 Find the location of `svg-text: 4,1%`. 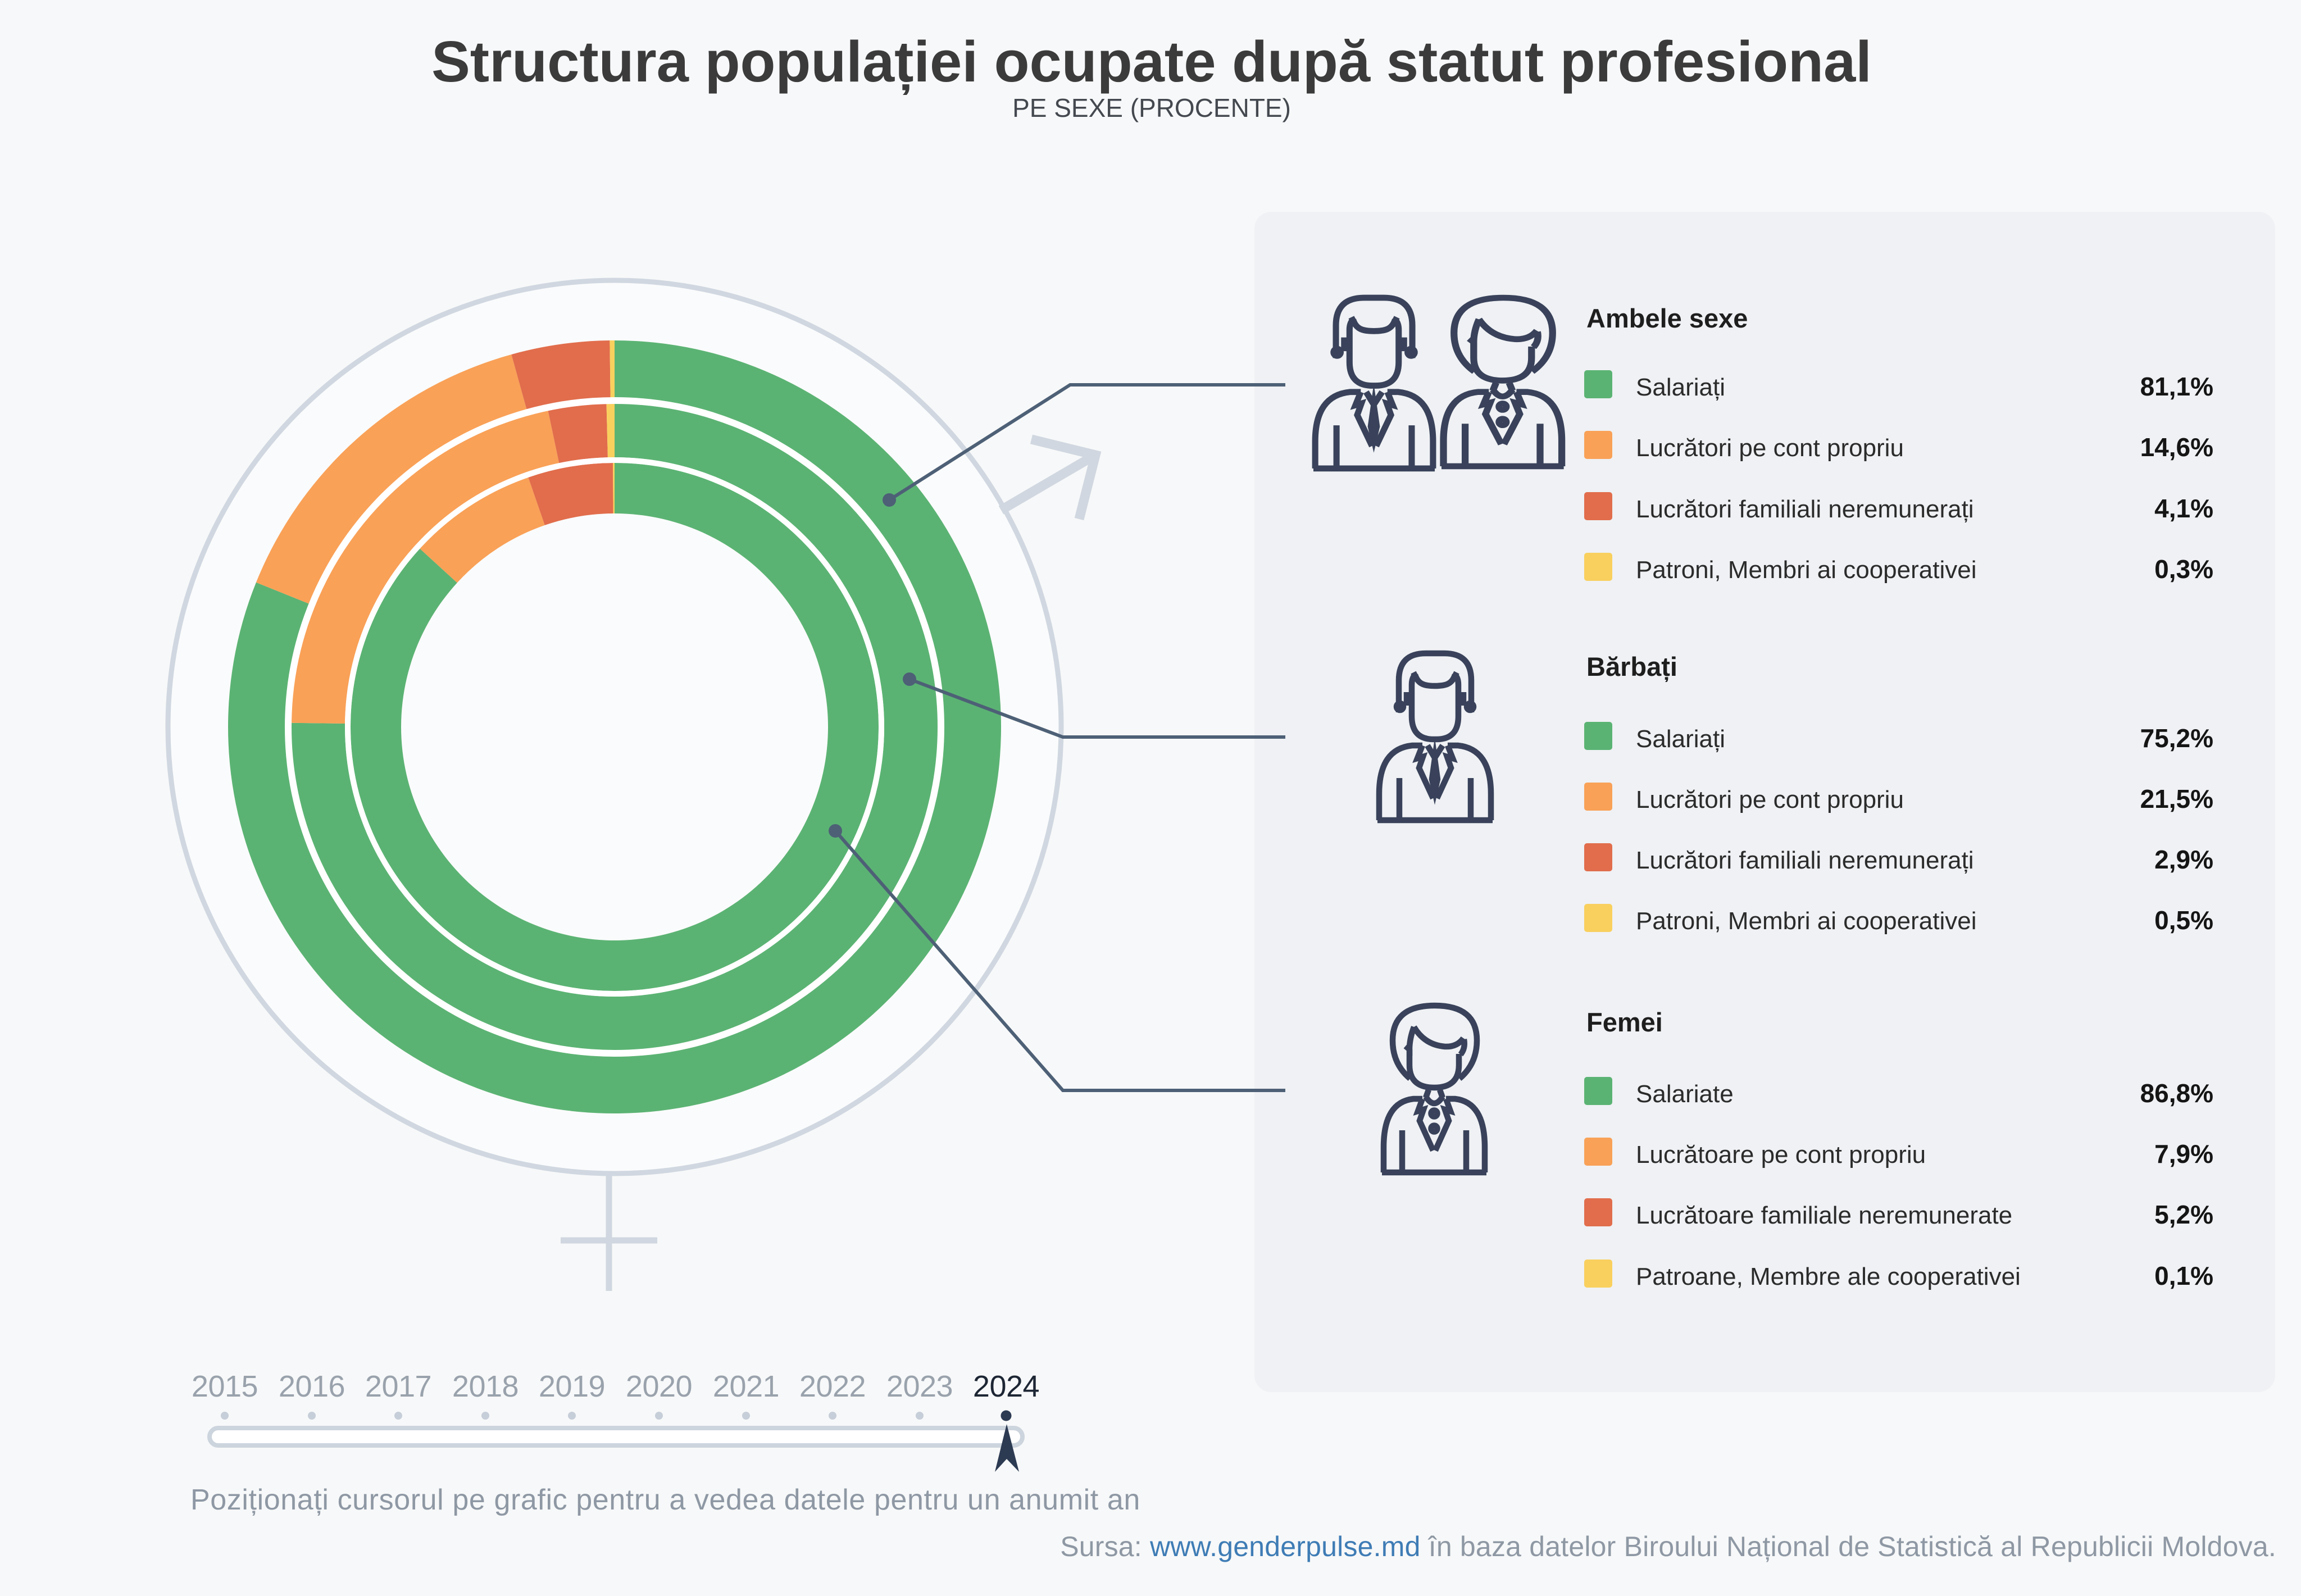

svg-text: 4,1% is located at coordinates (2183, 508).